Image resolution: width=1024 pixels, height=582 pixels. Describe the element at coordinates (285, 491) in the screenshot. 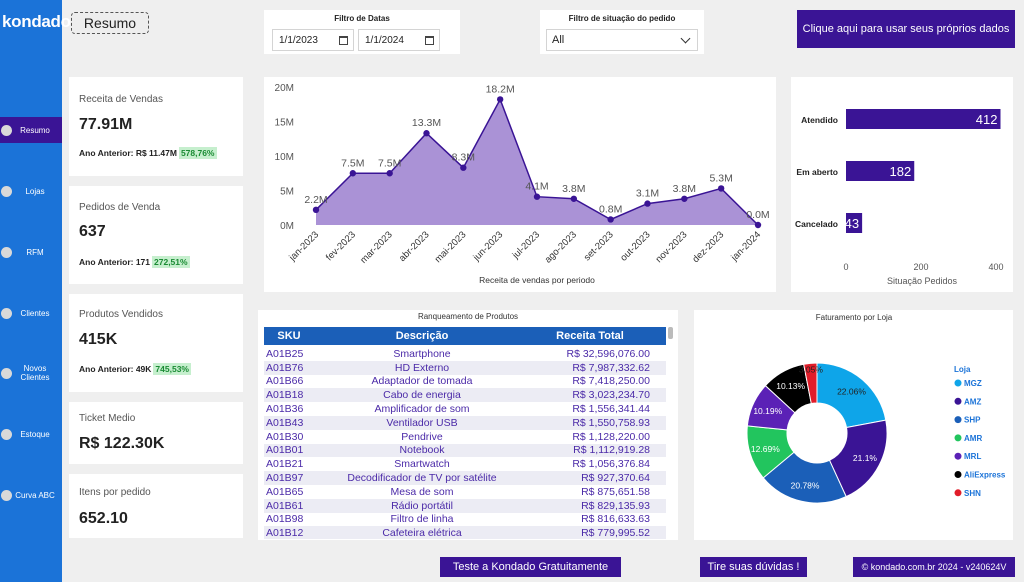

I see `table-cell: A01B65` at that location.